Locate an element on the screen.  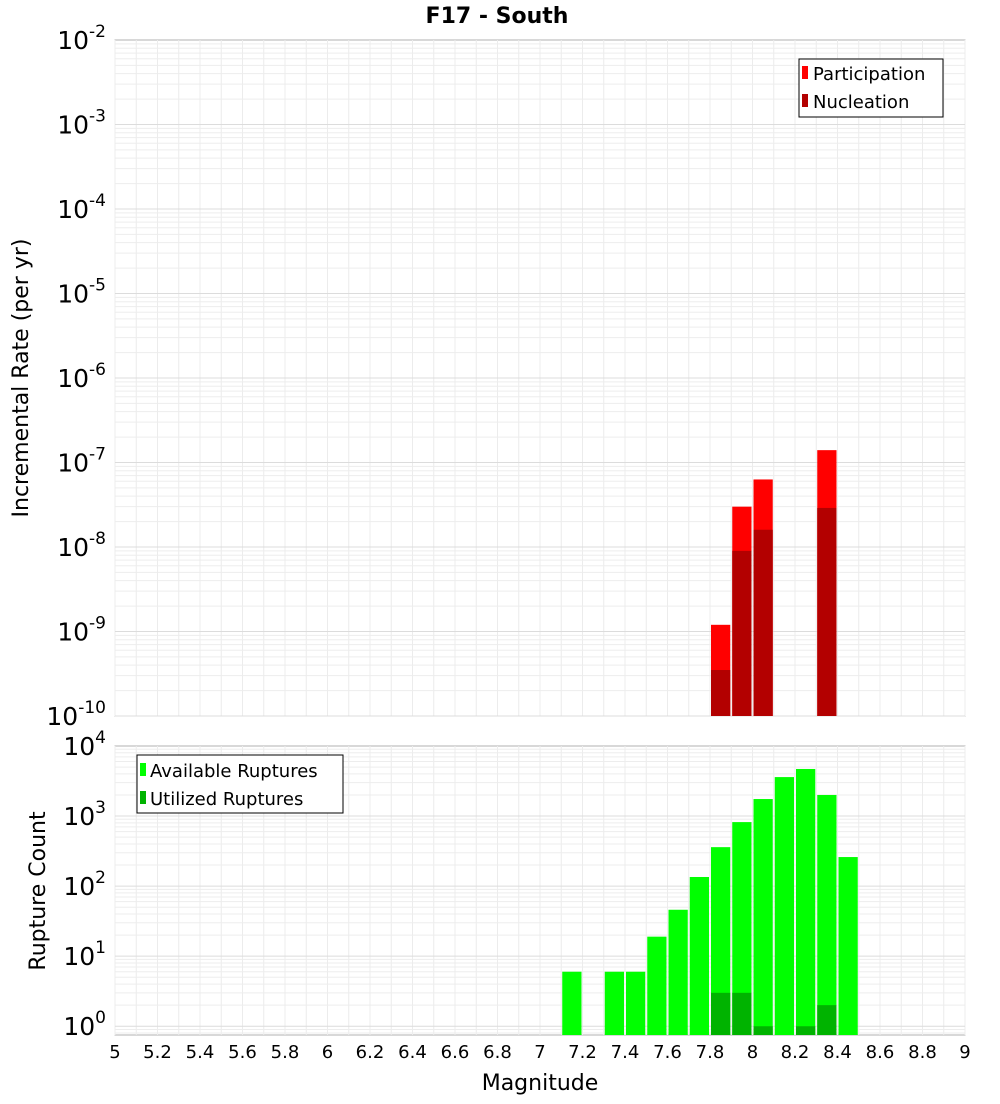
count-legend-box is located at coordinates (240, 784).